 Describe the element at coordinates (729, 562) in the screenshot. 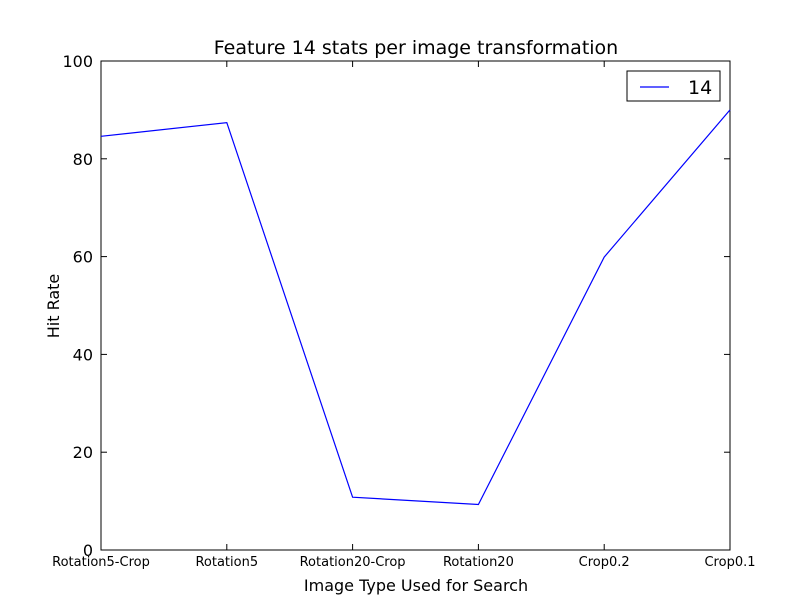

I see `x-tick-label-5: Crop0.1` at that location.